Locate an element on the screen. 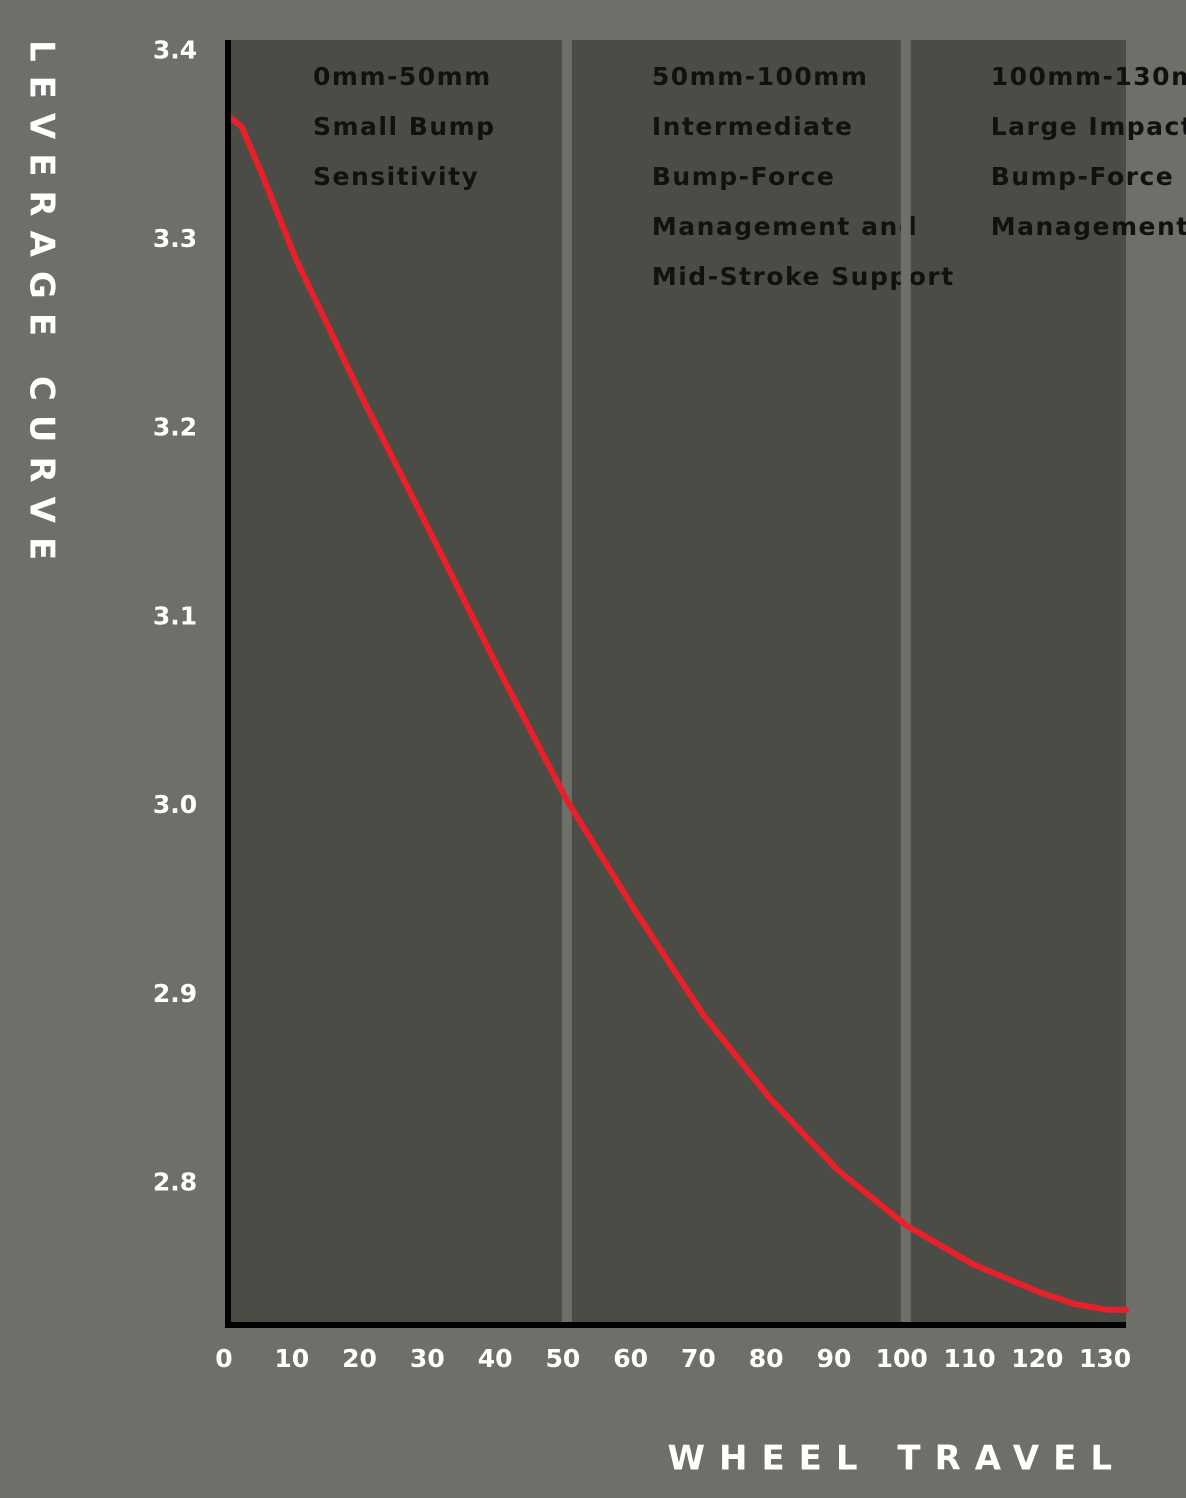  x-tick-label: 70 is located at coordinates (698, 1358).